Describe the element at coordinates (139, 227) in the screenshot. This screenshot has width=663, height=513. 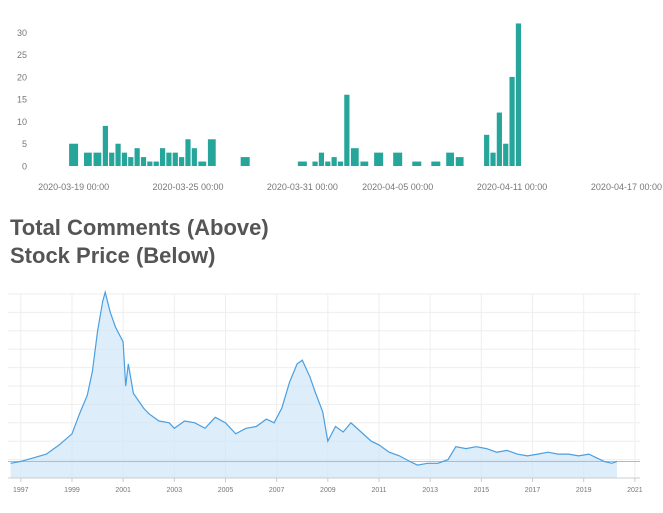
I see `title-total-comments: Total Comments (Above)` at that location.